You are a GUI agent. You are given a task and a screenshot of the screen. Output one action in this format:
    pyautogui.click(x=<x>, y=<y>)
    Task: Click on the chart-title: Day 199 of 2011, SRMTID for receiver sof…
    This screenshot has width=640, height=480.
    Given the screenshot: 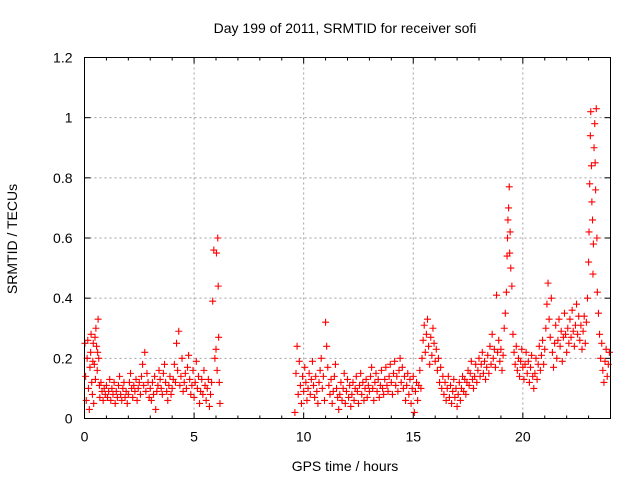 What is the action you would take?
    pyautogui.click(x=345, y=28)
    